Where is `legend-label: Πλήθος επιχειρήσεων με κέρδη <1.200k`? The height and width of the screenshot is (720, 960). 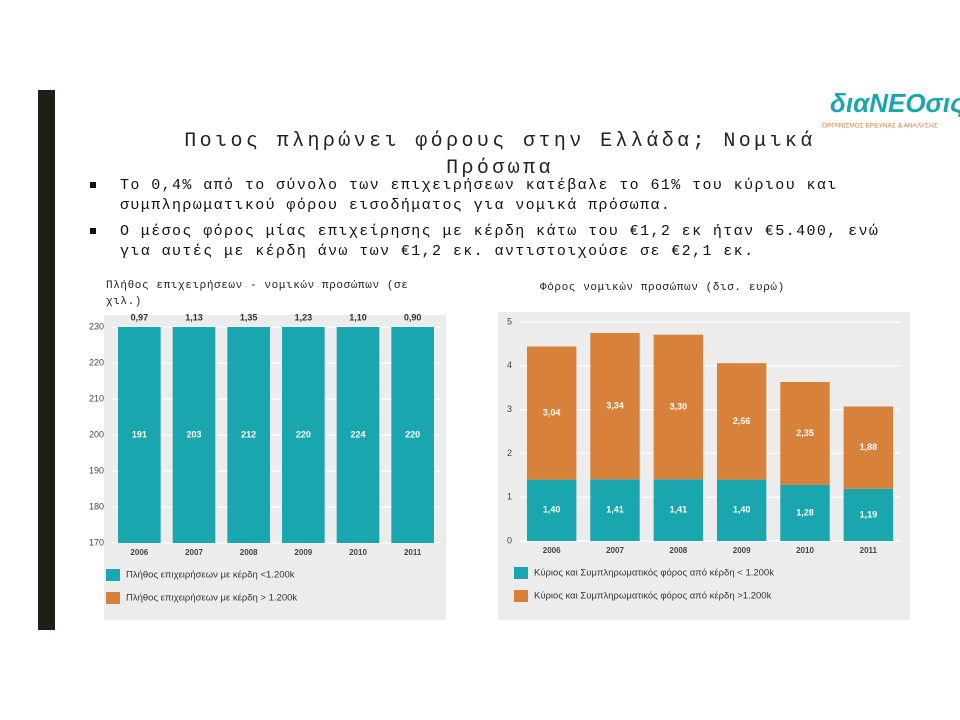 legend-label: Πλήθος επιχειρήσεων με κέρδη <1.200k is located at coordinates (210, 575).